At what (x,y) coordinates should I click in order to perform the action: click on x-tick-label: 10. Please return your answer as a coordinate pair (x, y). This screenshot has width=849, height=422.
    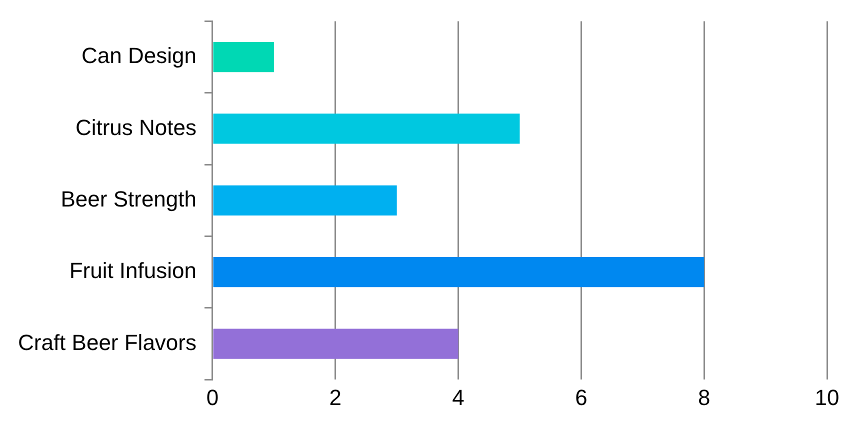
    Looking at the image, I should click on (827, 397).